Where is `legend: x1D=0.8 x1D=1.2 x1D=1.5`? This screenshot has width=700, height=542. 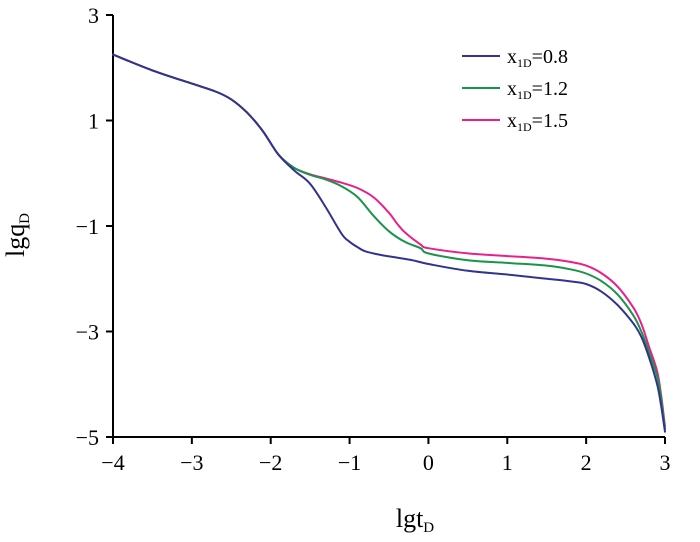
legend: x1D=0.8 x1D=1.2 x1D=1.5 is located at coordinates (515, 90).